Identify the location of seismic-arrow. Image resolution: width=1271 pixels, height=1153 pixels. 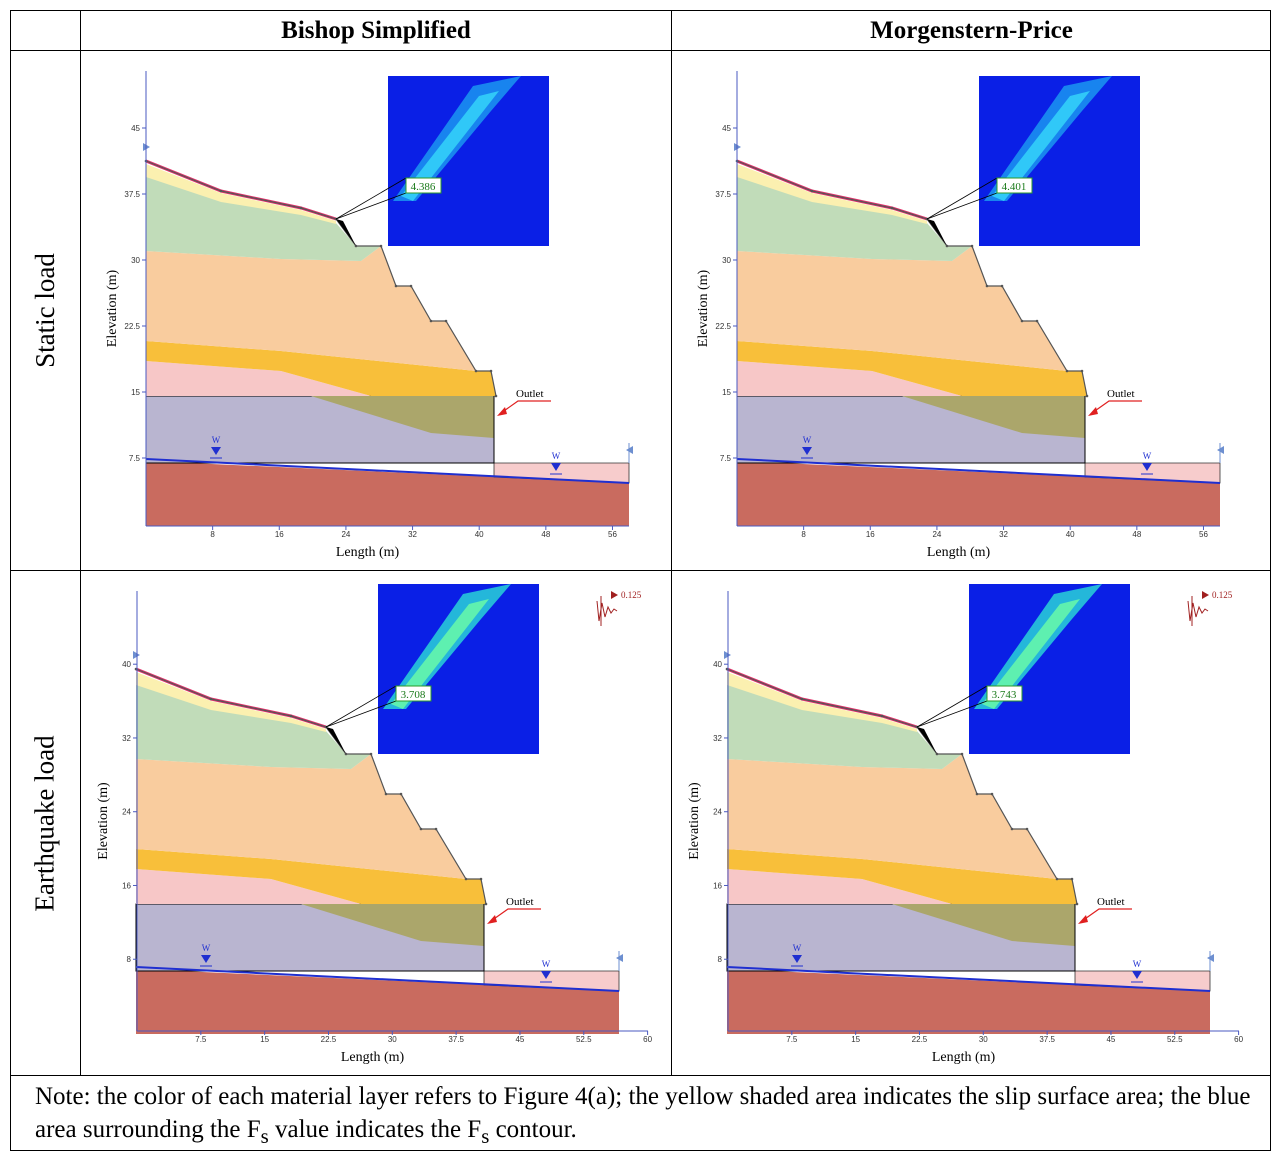
(614, 595).